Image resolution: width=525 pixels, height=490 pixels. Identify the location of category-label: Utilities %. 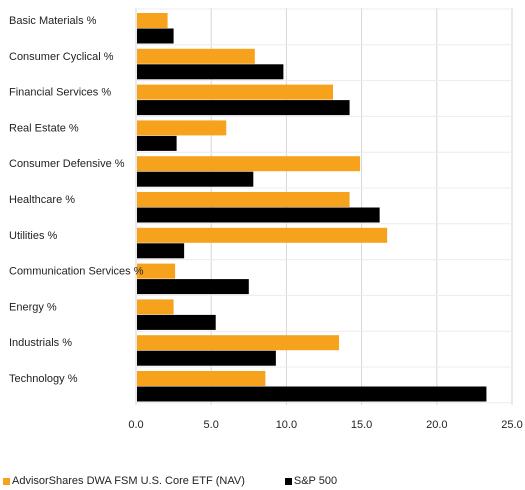
(33, 236).